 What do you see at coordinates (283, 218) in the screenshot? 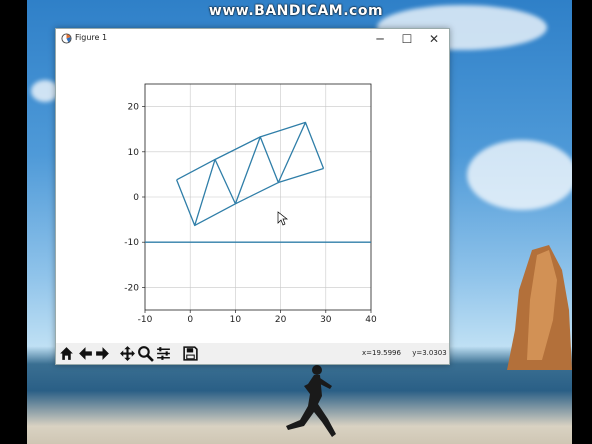
I see `mouse-cursor-icon` at bounding box center [283, 218].